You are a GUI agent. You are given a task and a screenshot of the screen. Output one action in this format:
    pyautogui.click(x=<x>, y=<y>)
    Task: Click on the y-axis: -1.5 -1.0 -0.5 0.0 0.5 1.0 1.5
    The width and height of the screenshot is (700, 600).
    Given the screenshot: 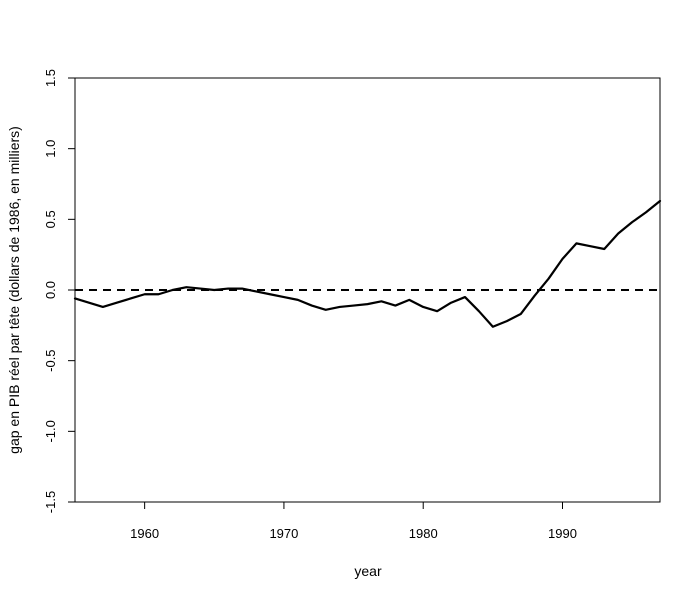 What is the action you would take?
    pyautogui.click(x=59, y=291)
    